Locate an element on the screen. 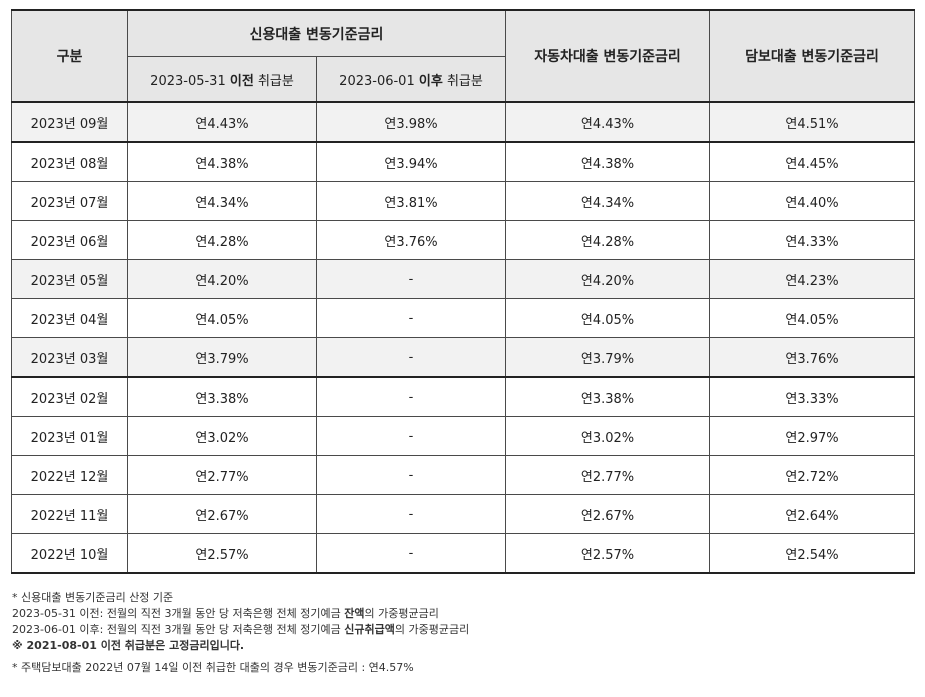  cell-credit-before: 연4.28% is located at coordinates (222, 240).